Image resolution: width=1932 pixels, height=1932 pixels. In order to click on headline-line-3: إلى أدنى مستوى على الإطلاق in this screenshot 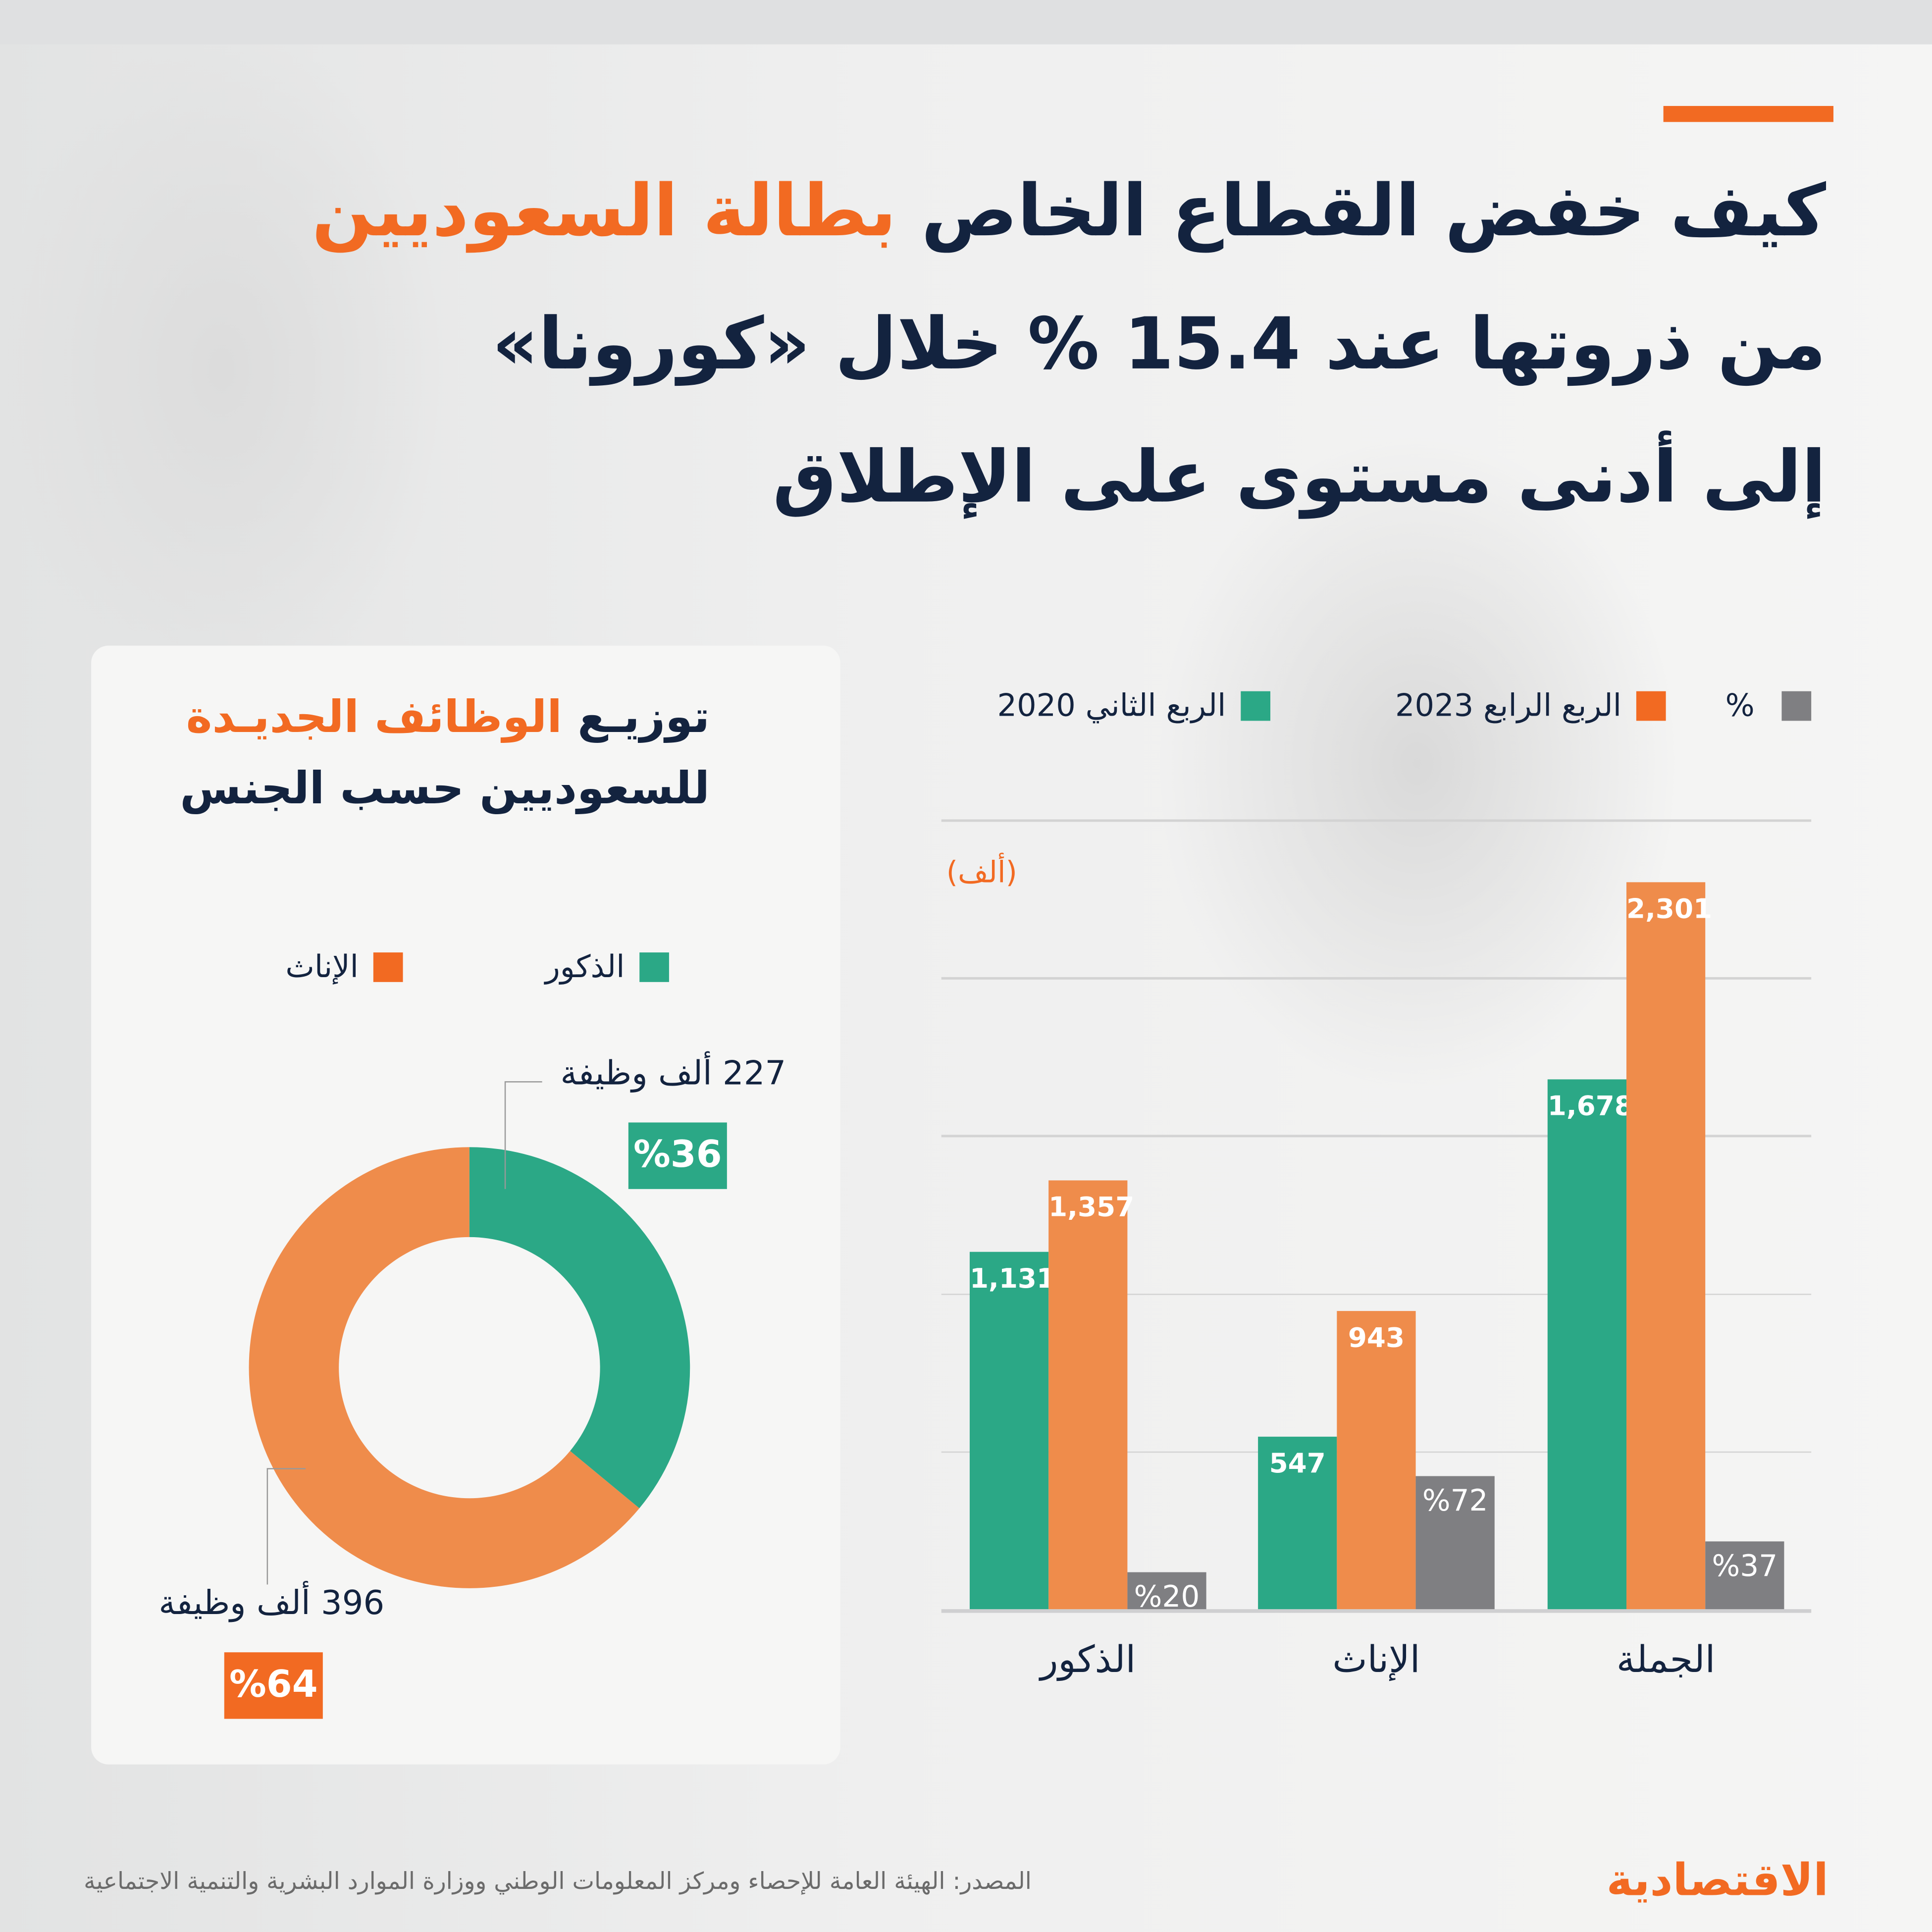, I will do `click(1300, 477)`.